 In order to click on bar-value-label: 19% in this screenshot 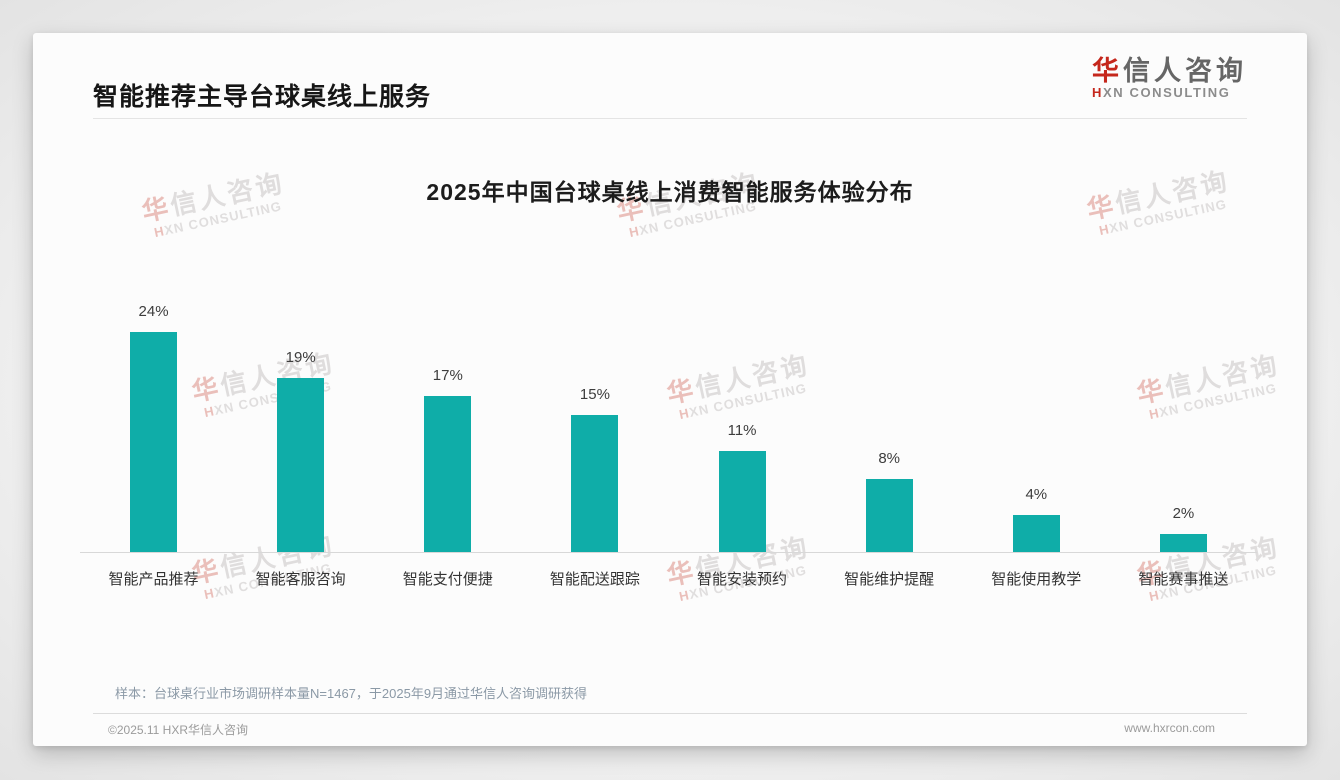, I will do `click(300, 357)`.